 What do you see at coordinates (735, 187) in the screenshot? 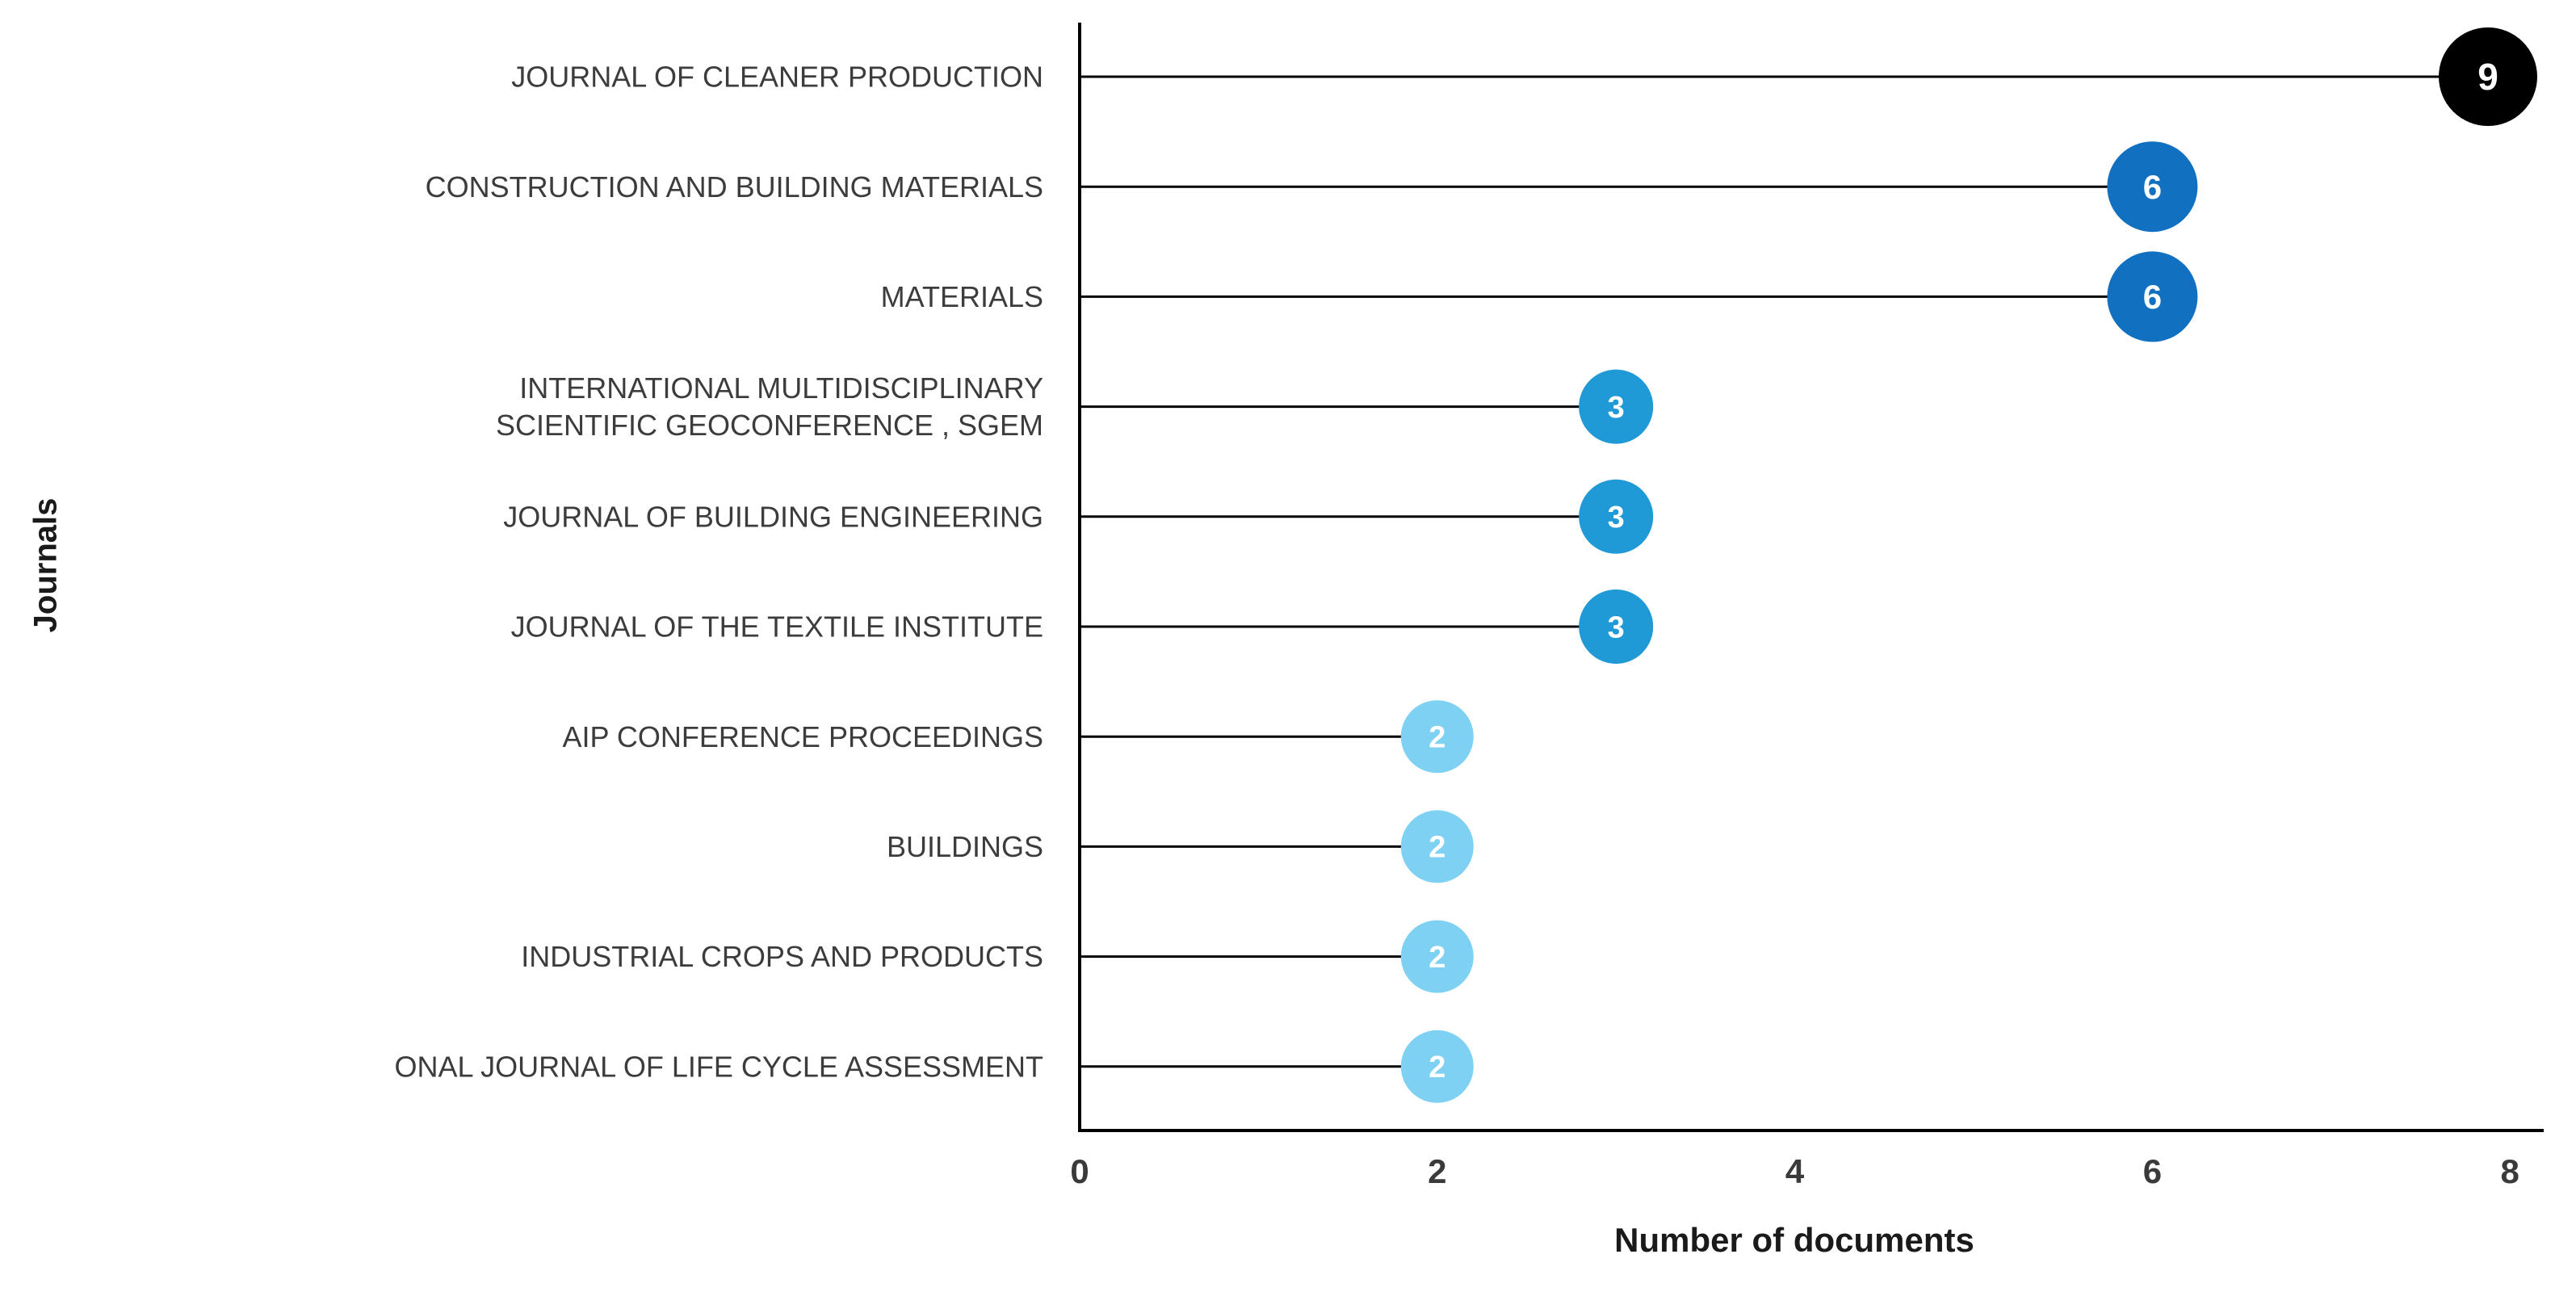
I see `y-category-label: CONSTRUCTION AND BUILDING MATERIALS` at bounding box center [735, 187].